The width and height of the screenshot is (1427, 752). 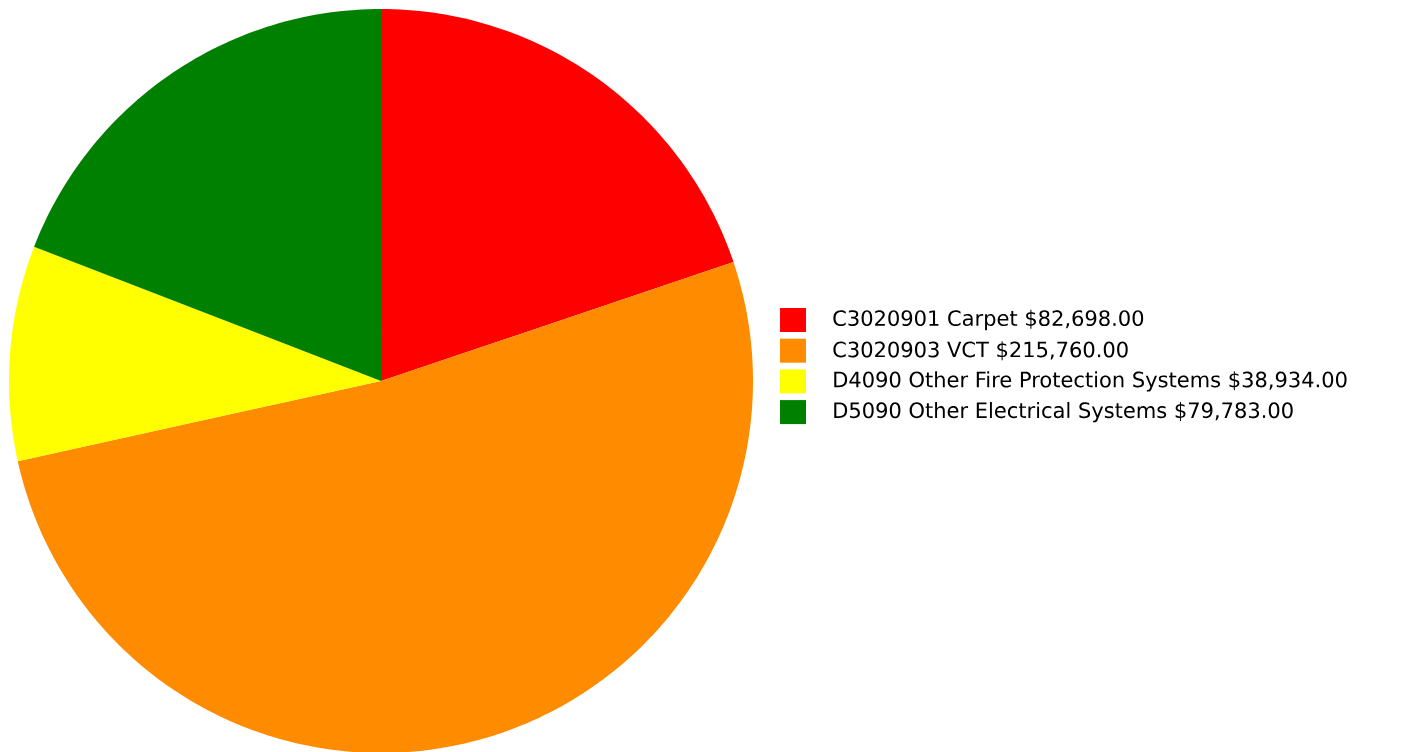 What do you see at coordinates (988, 320) in the screenshot?
I see `legend-label: C3020901 Carpet $82,698.00` at bounding box center [988, 320].